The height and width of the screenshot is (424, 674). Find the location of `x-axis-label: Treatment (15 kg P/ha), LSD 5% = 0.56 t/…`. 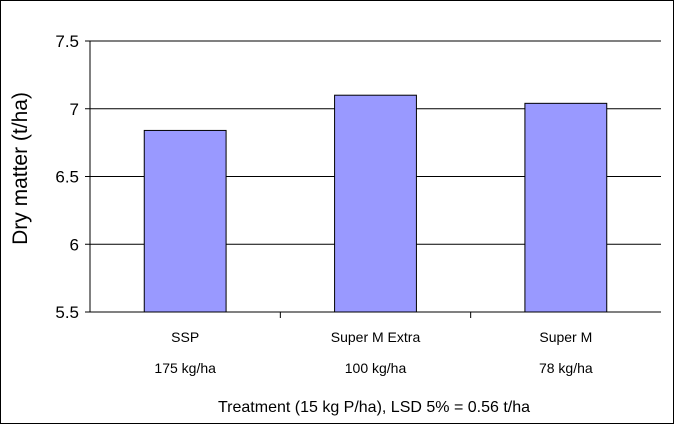

x-axis-label: Treatment (15 kg P/ha), LSD 5% = 0.56 t/… is located at coordinates (374, 407).